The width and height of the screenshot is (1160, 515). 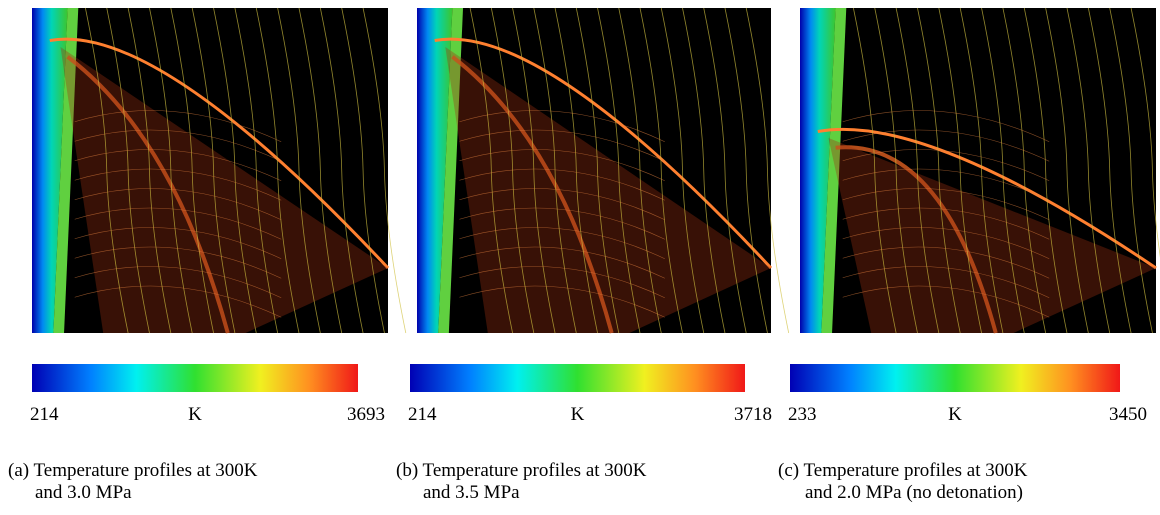 I want to click on colorbar-max: 3718, so click(x=753, y=414).